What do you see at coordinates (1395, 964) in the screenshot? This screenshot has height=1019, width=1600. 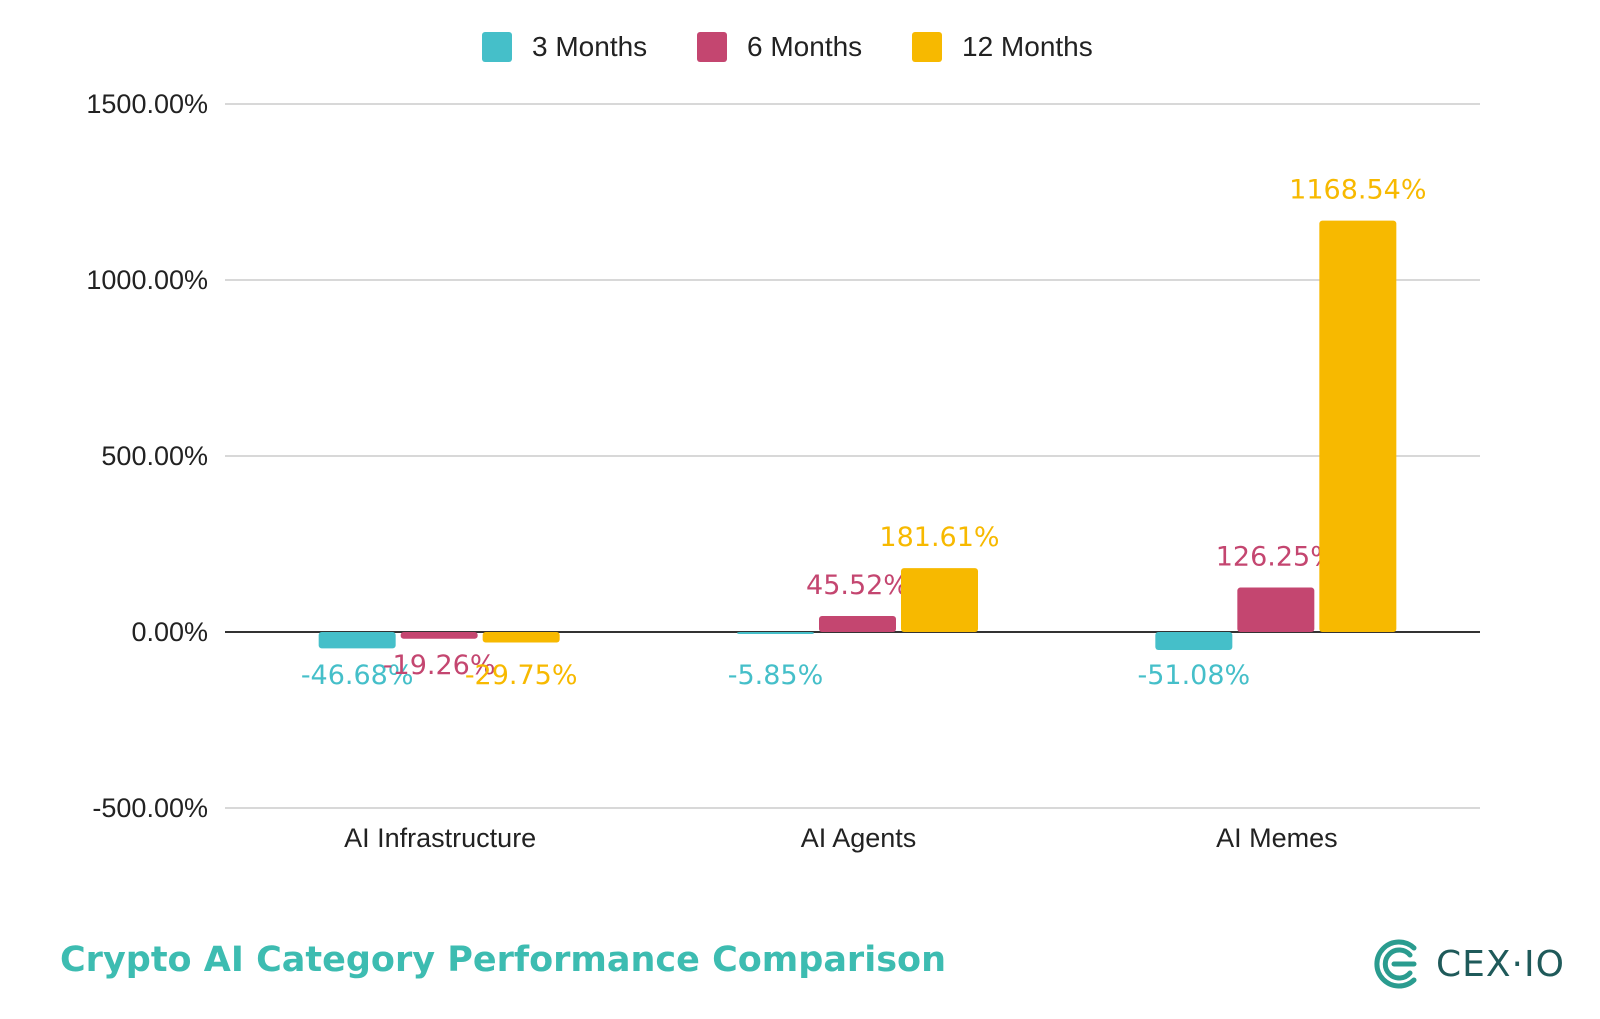 I see `cex-io-logo-icon` at bounding box center [1395, 964].